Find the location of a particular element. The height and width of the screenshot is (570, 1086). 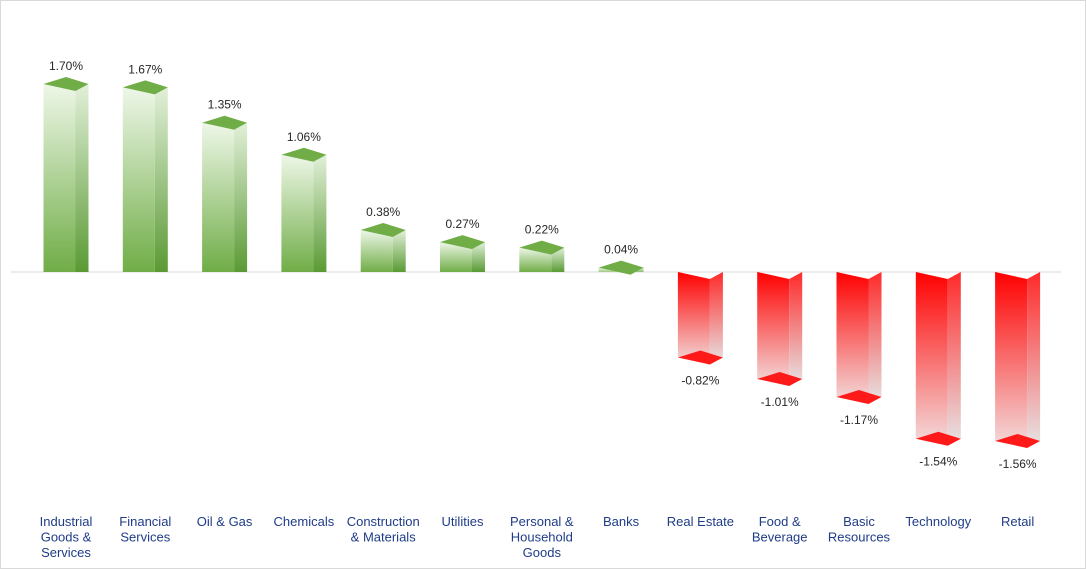

bar-technology is located at coordinates (938, 359).